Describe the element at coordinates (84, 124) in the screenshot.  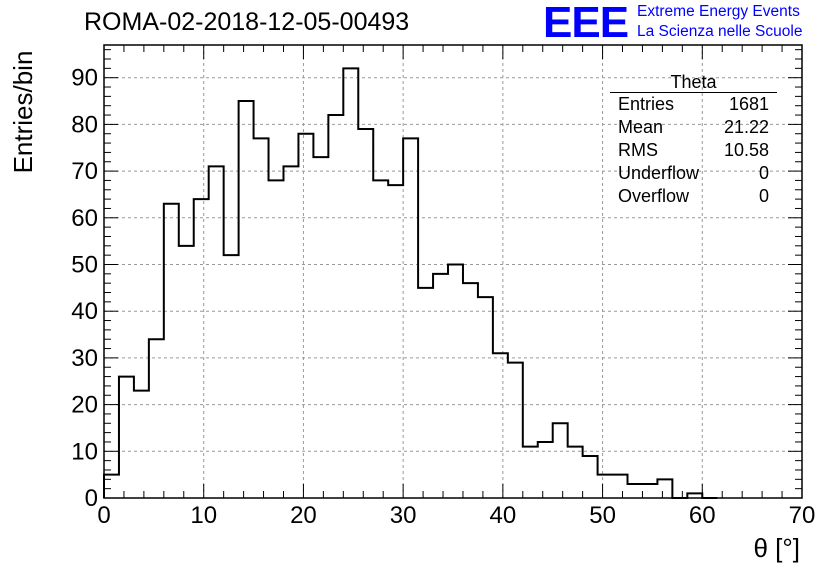
I see `y-tick-label: 80` at that location.